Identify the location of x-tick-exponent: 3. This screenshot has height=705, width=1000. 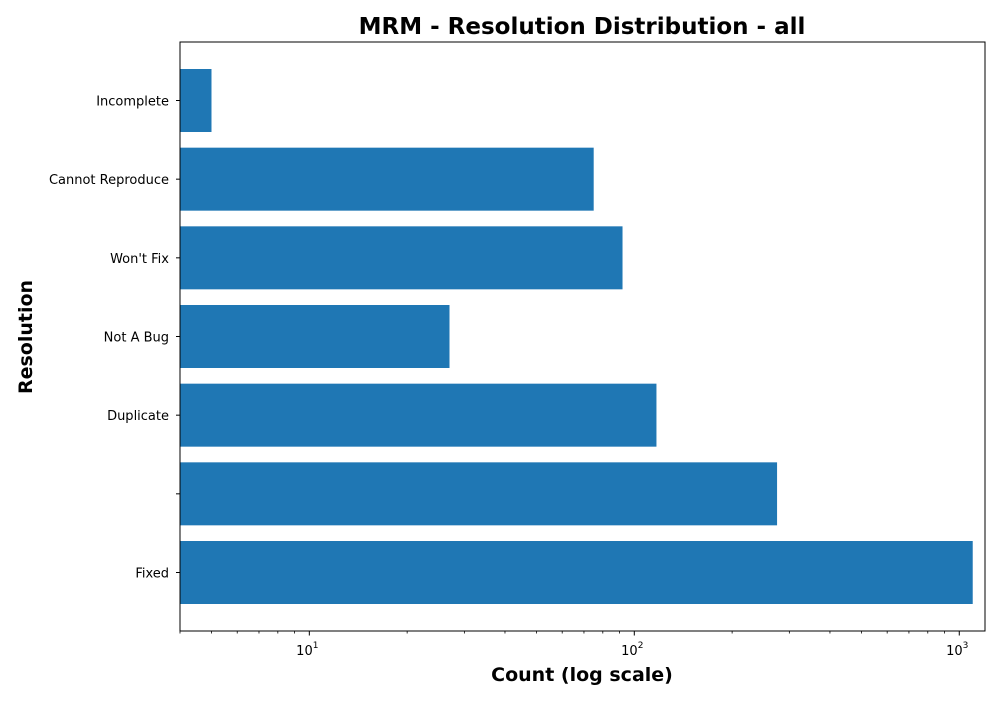
(966, 646).